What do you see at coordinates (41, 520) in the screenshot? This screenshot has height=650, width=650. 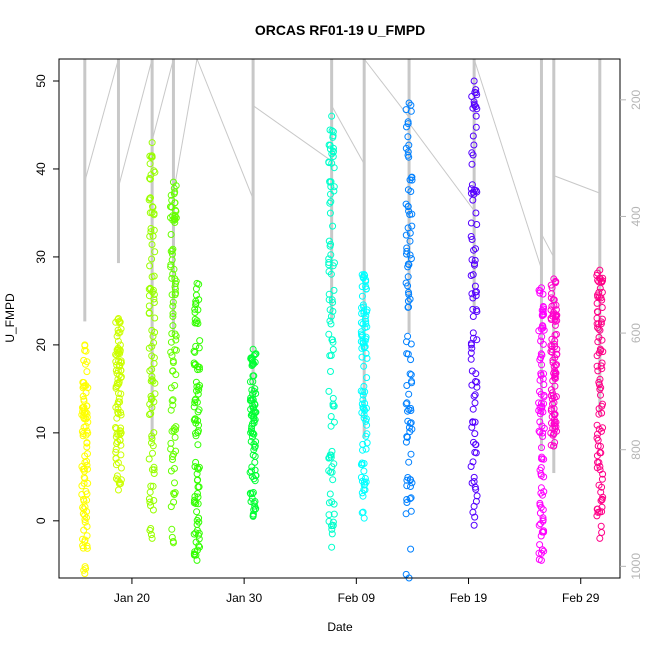 I see `y-tick-label: 0` at bounding box center [41, 520].